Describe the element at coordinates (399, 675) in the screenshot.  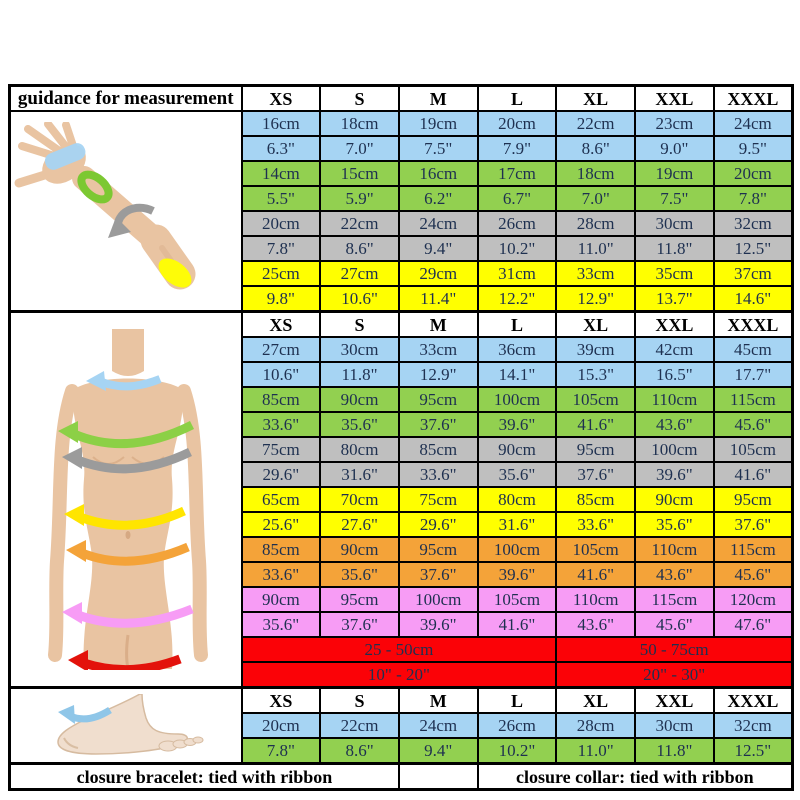
I see `range-cell-left: 10" - 20"` at that location.